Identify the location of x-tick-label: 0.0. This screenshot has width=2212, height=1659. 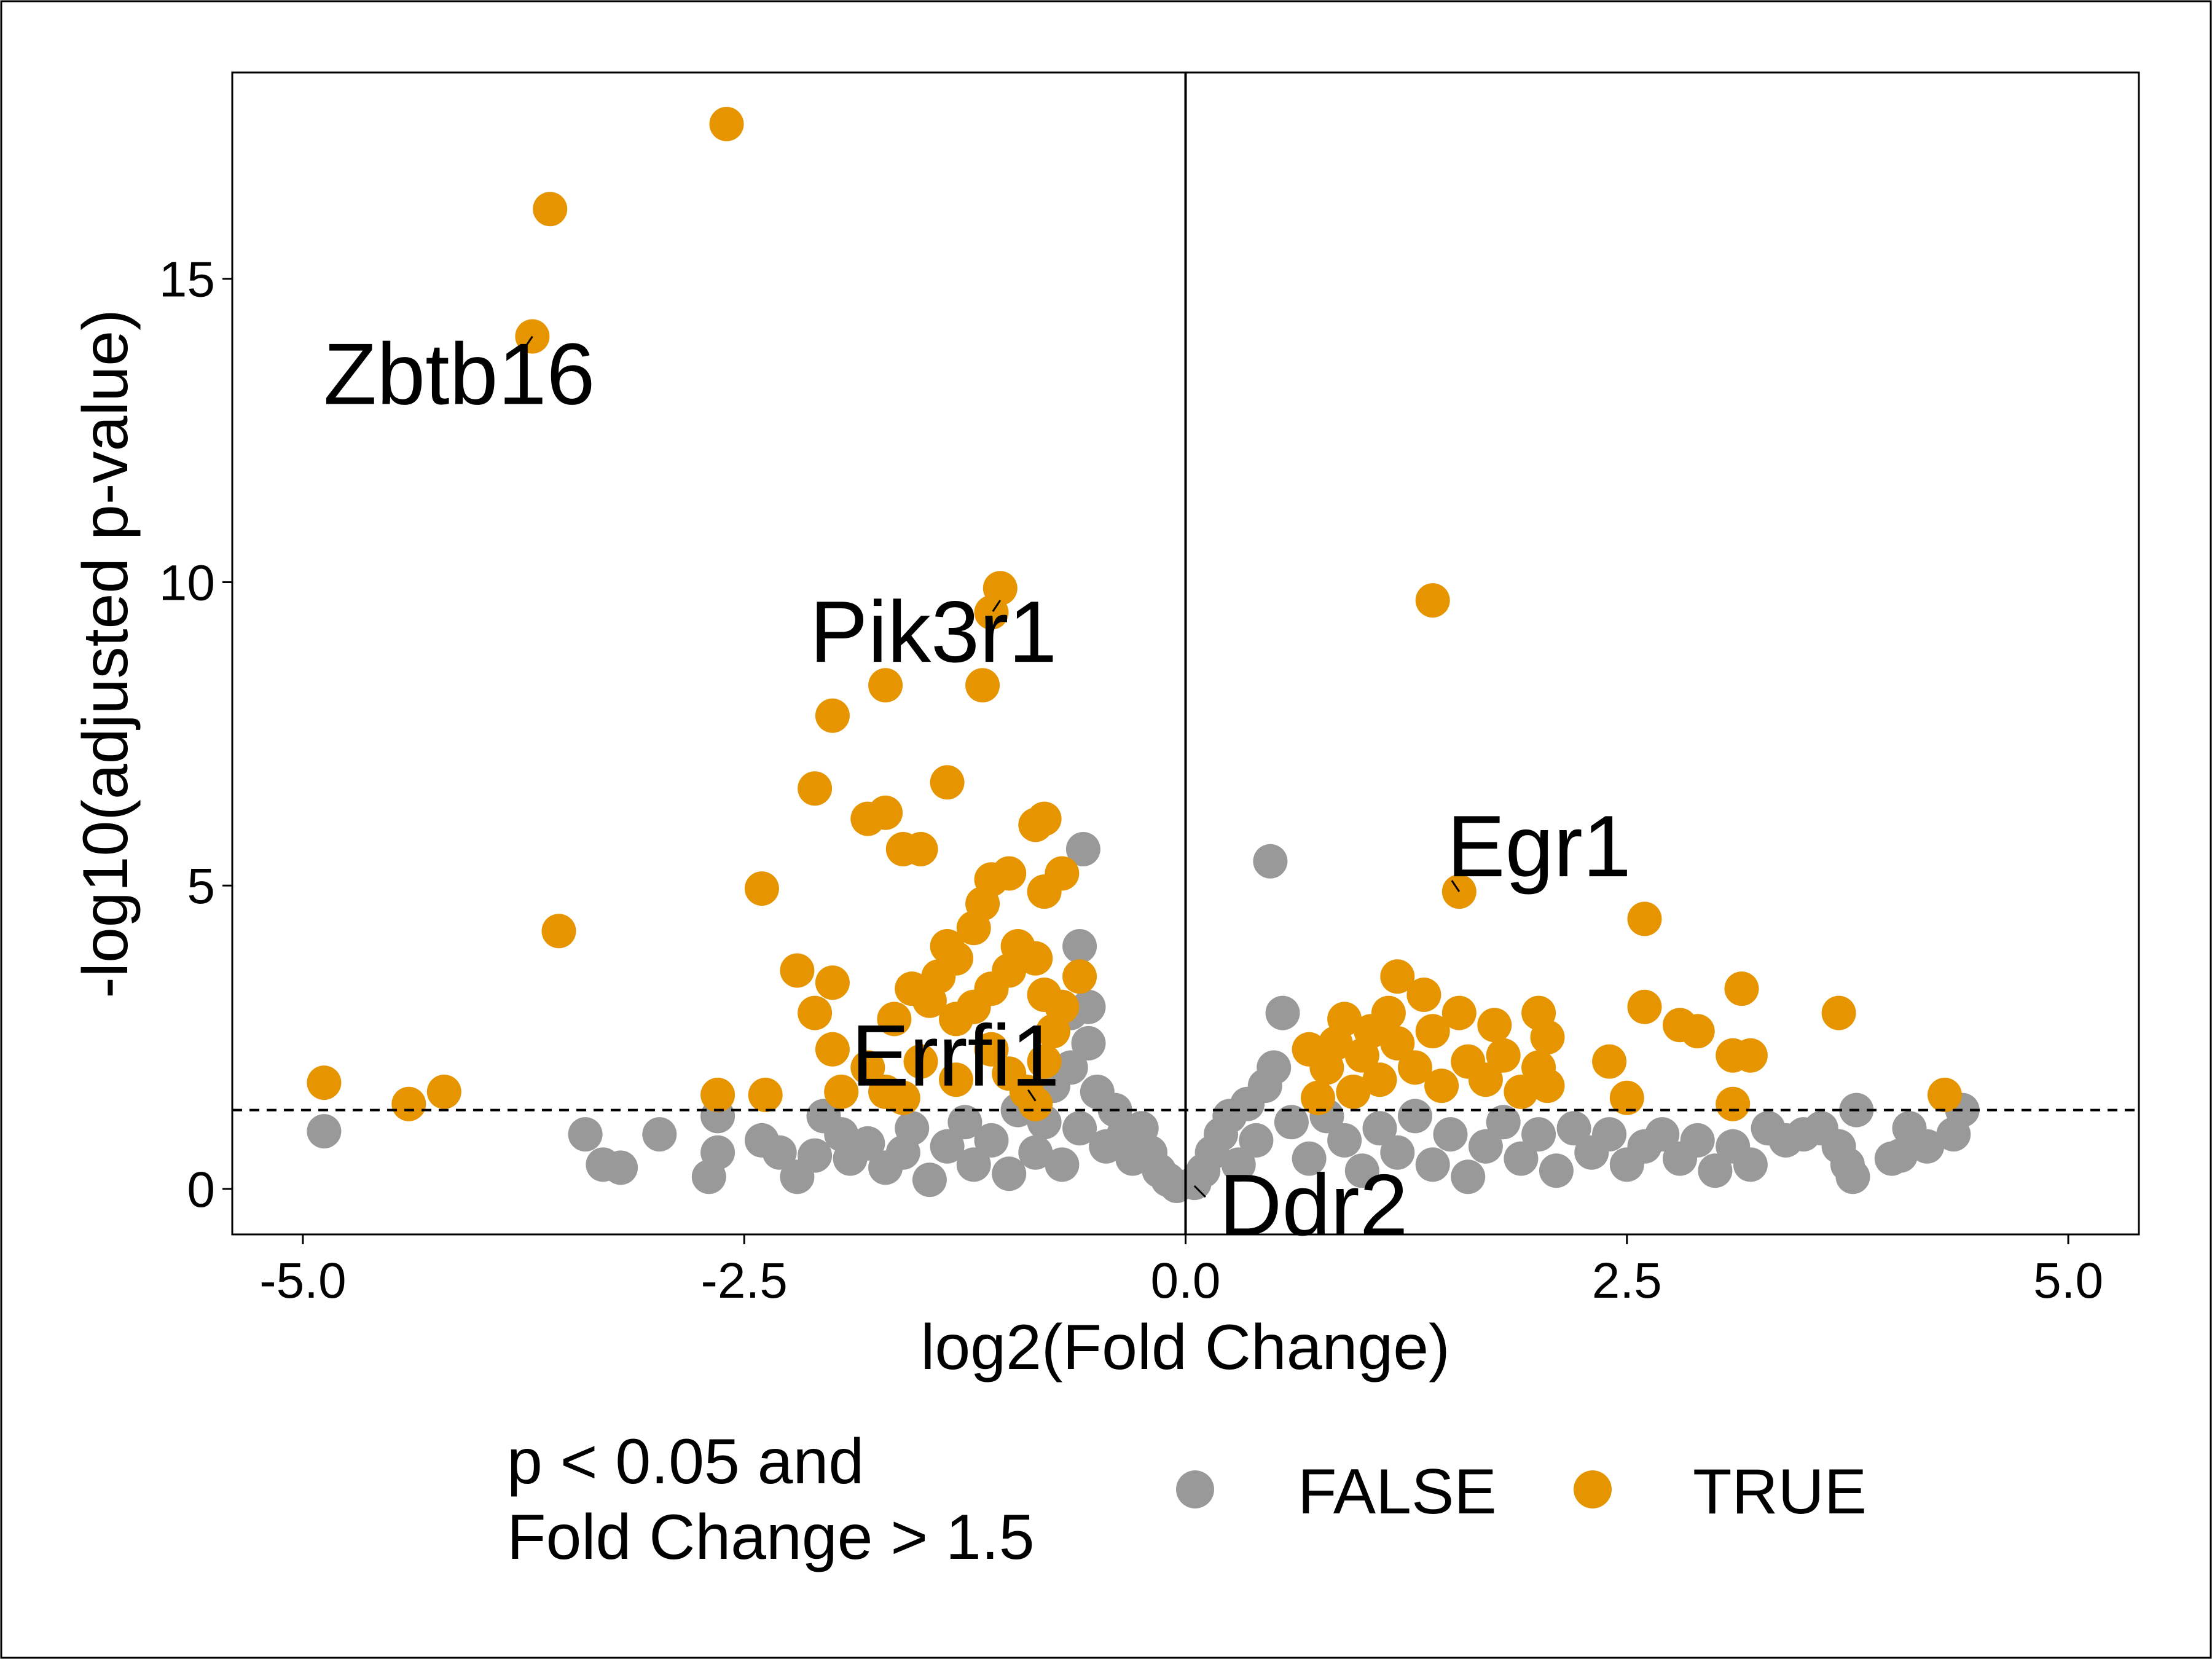
(1186, 1281).